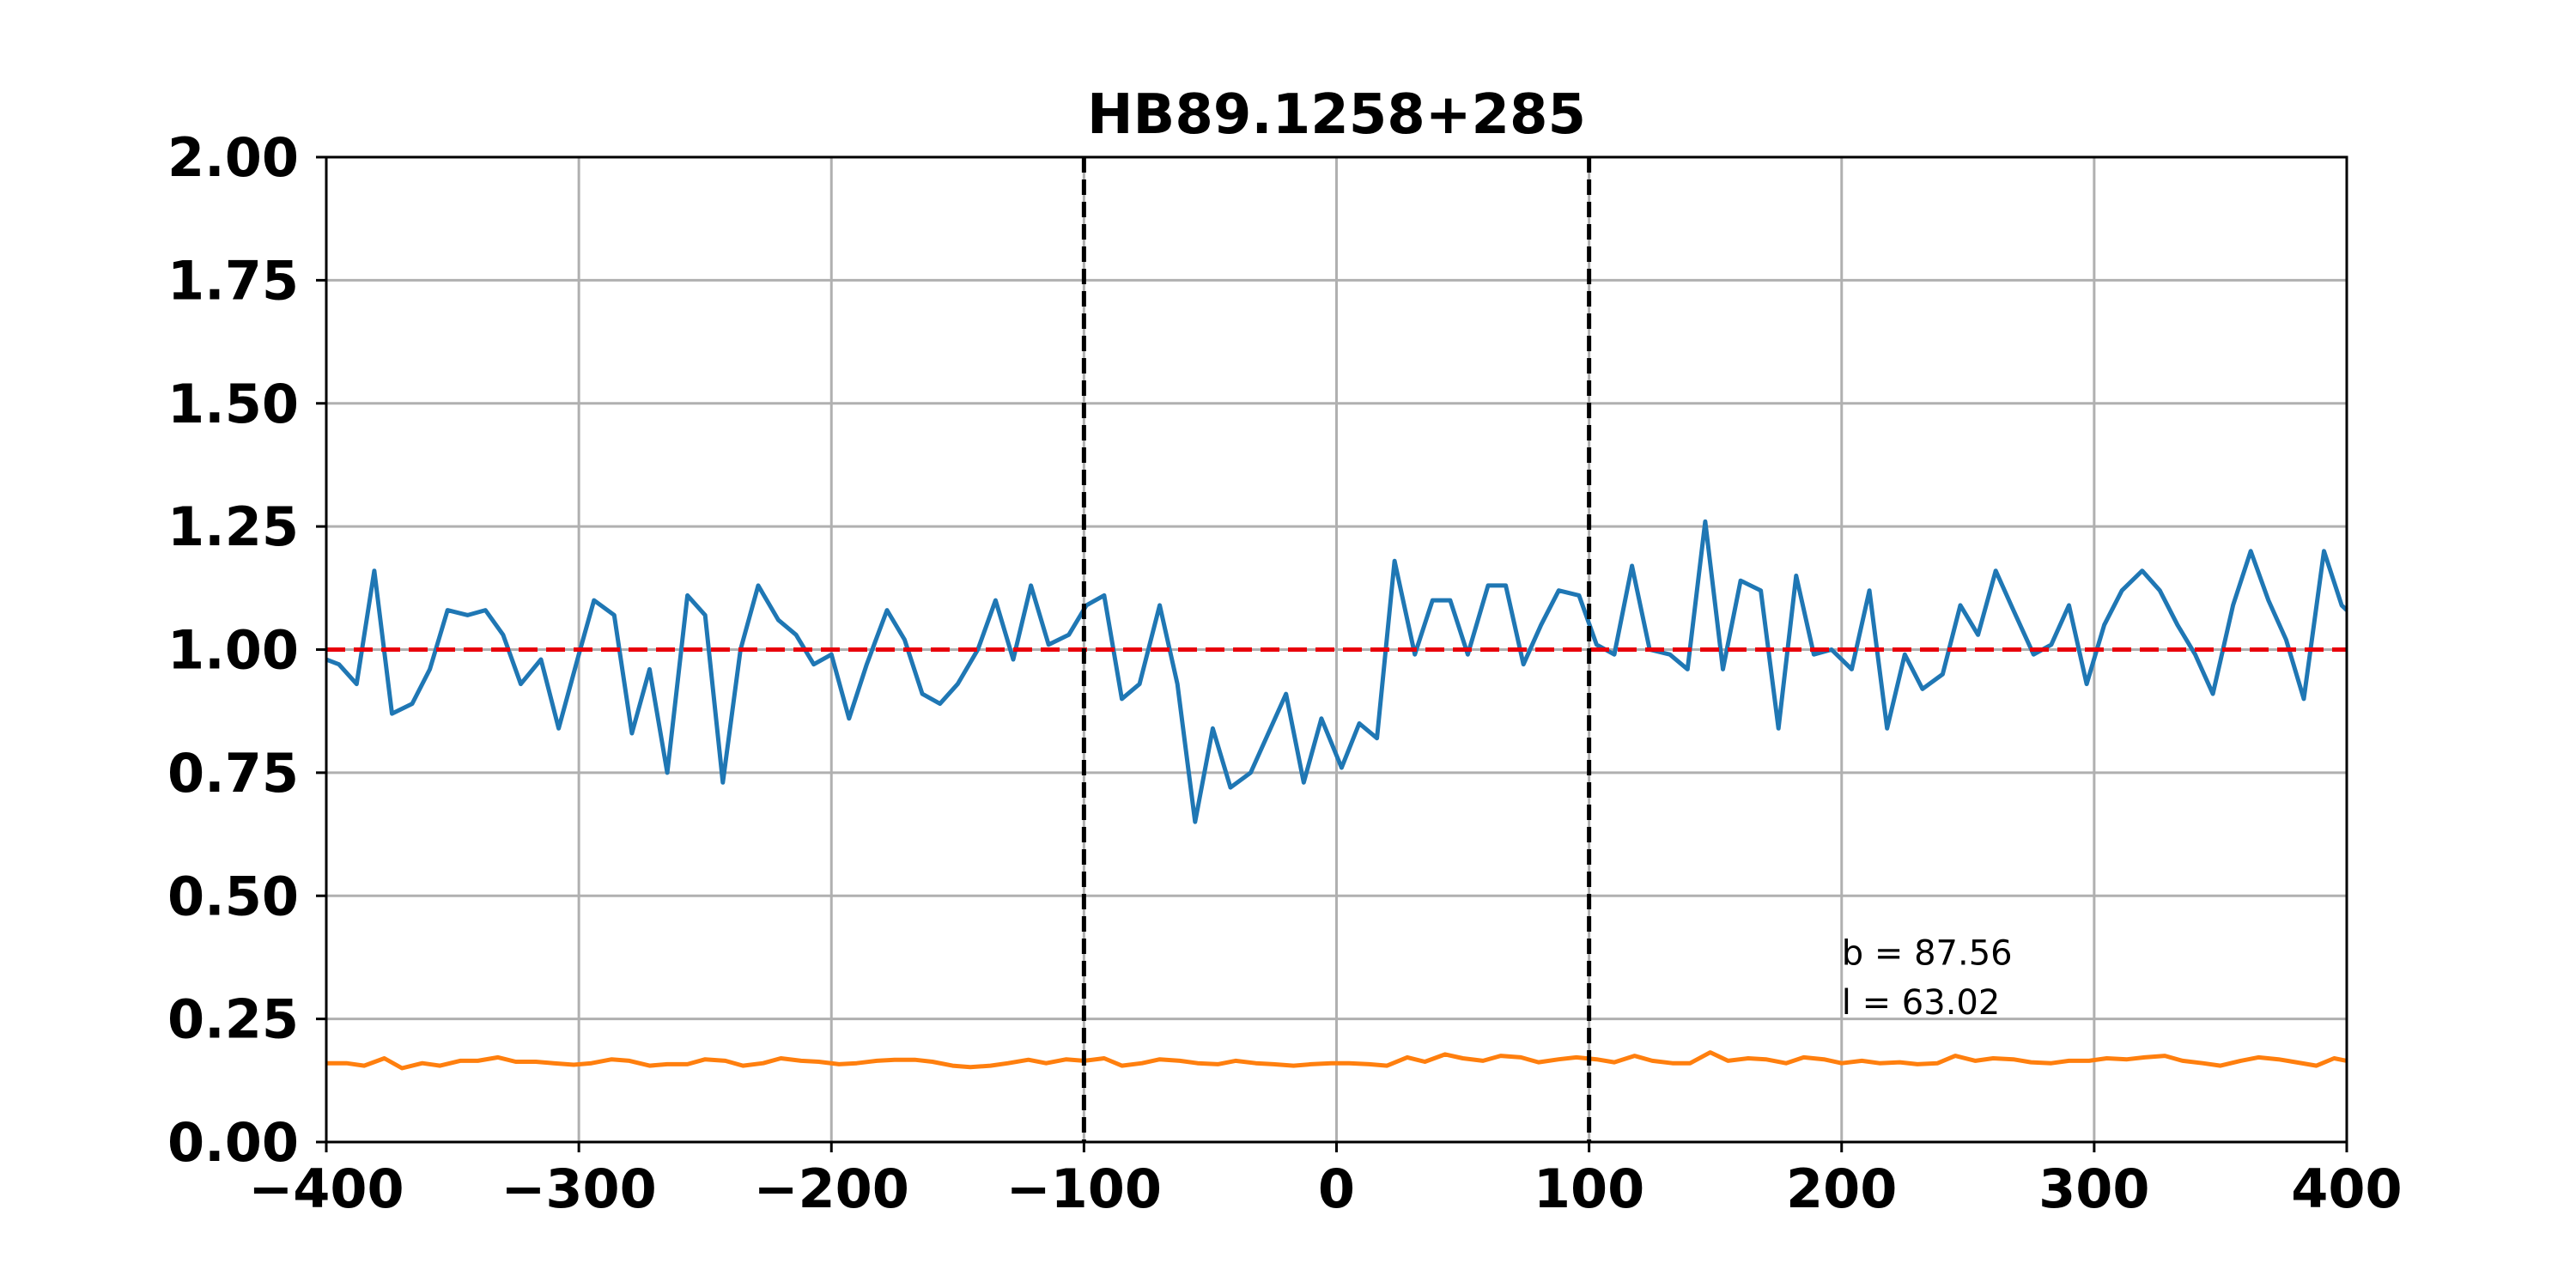 This screenshot has height=1288, width=2576. I want to click on annotation-text: b = 87.56, so click(1928, 954).